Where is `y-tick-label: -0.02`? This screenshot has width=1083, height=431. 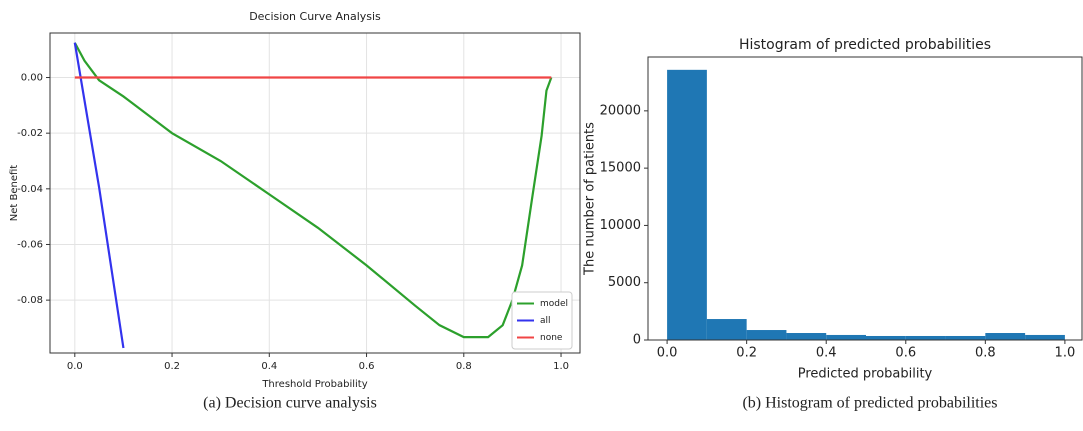 y-tick-label: -0.02 is located at coordinates (30, 133).